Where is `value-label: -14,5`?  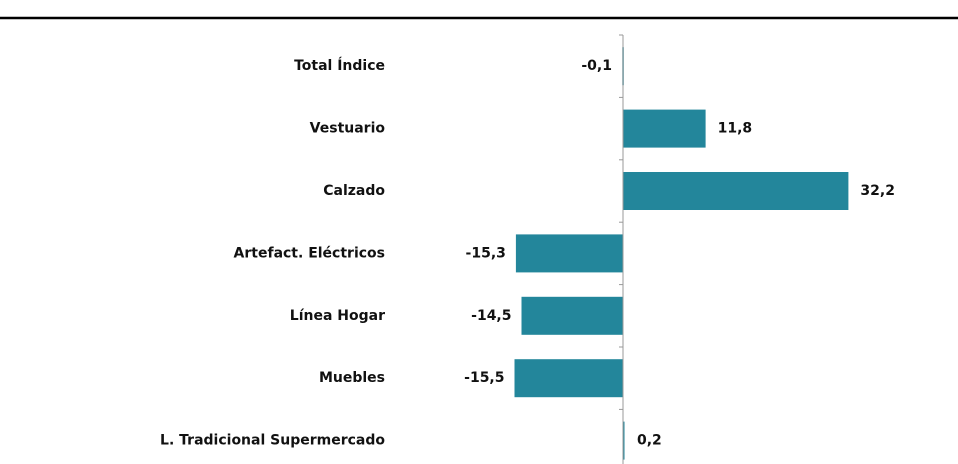
value-label: -14,5 is located at coordinates (491, 316).